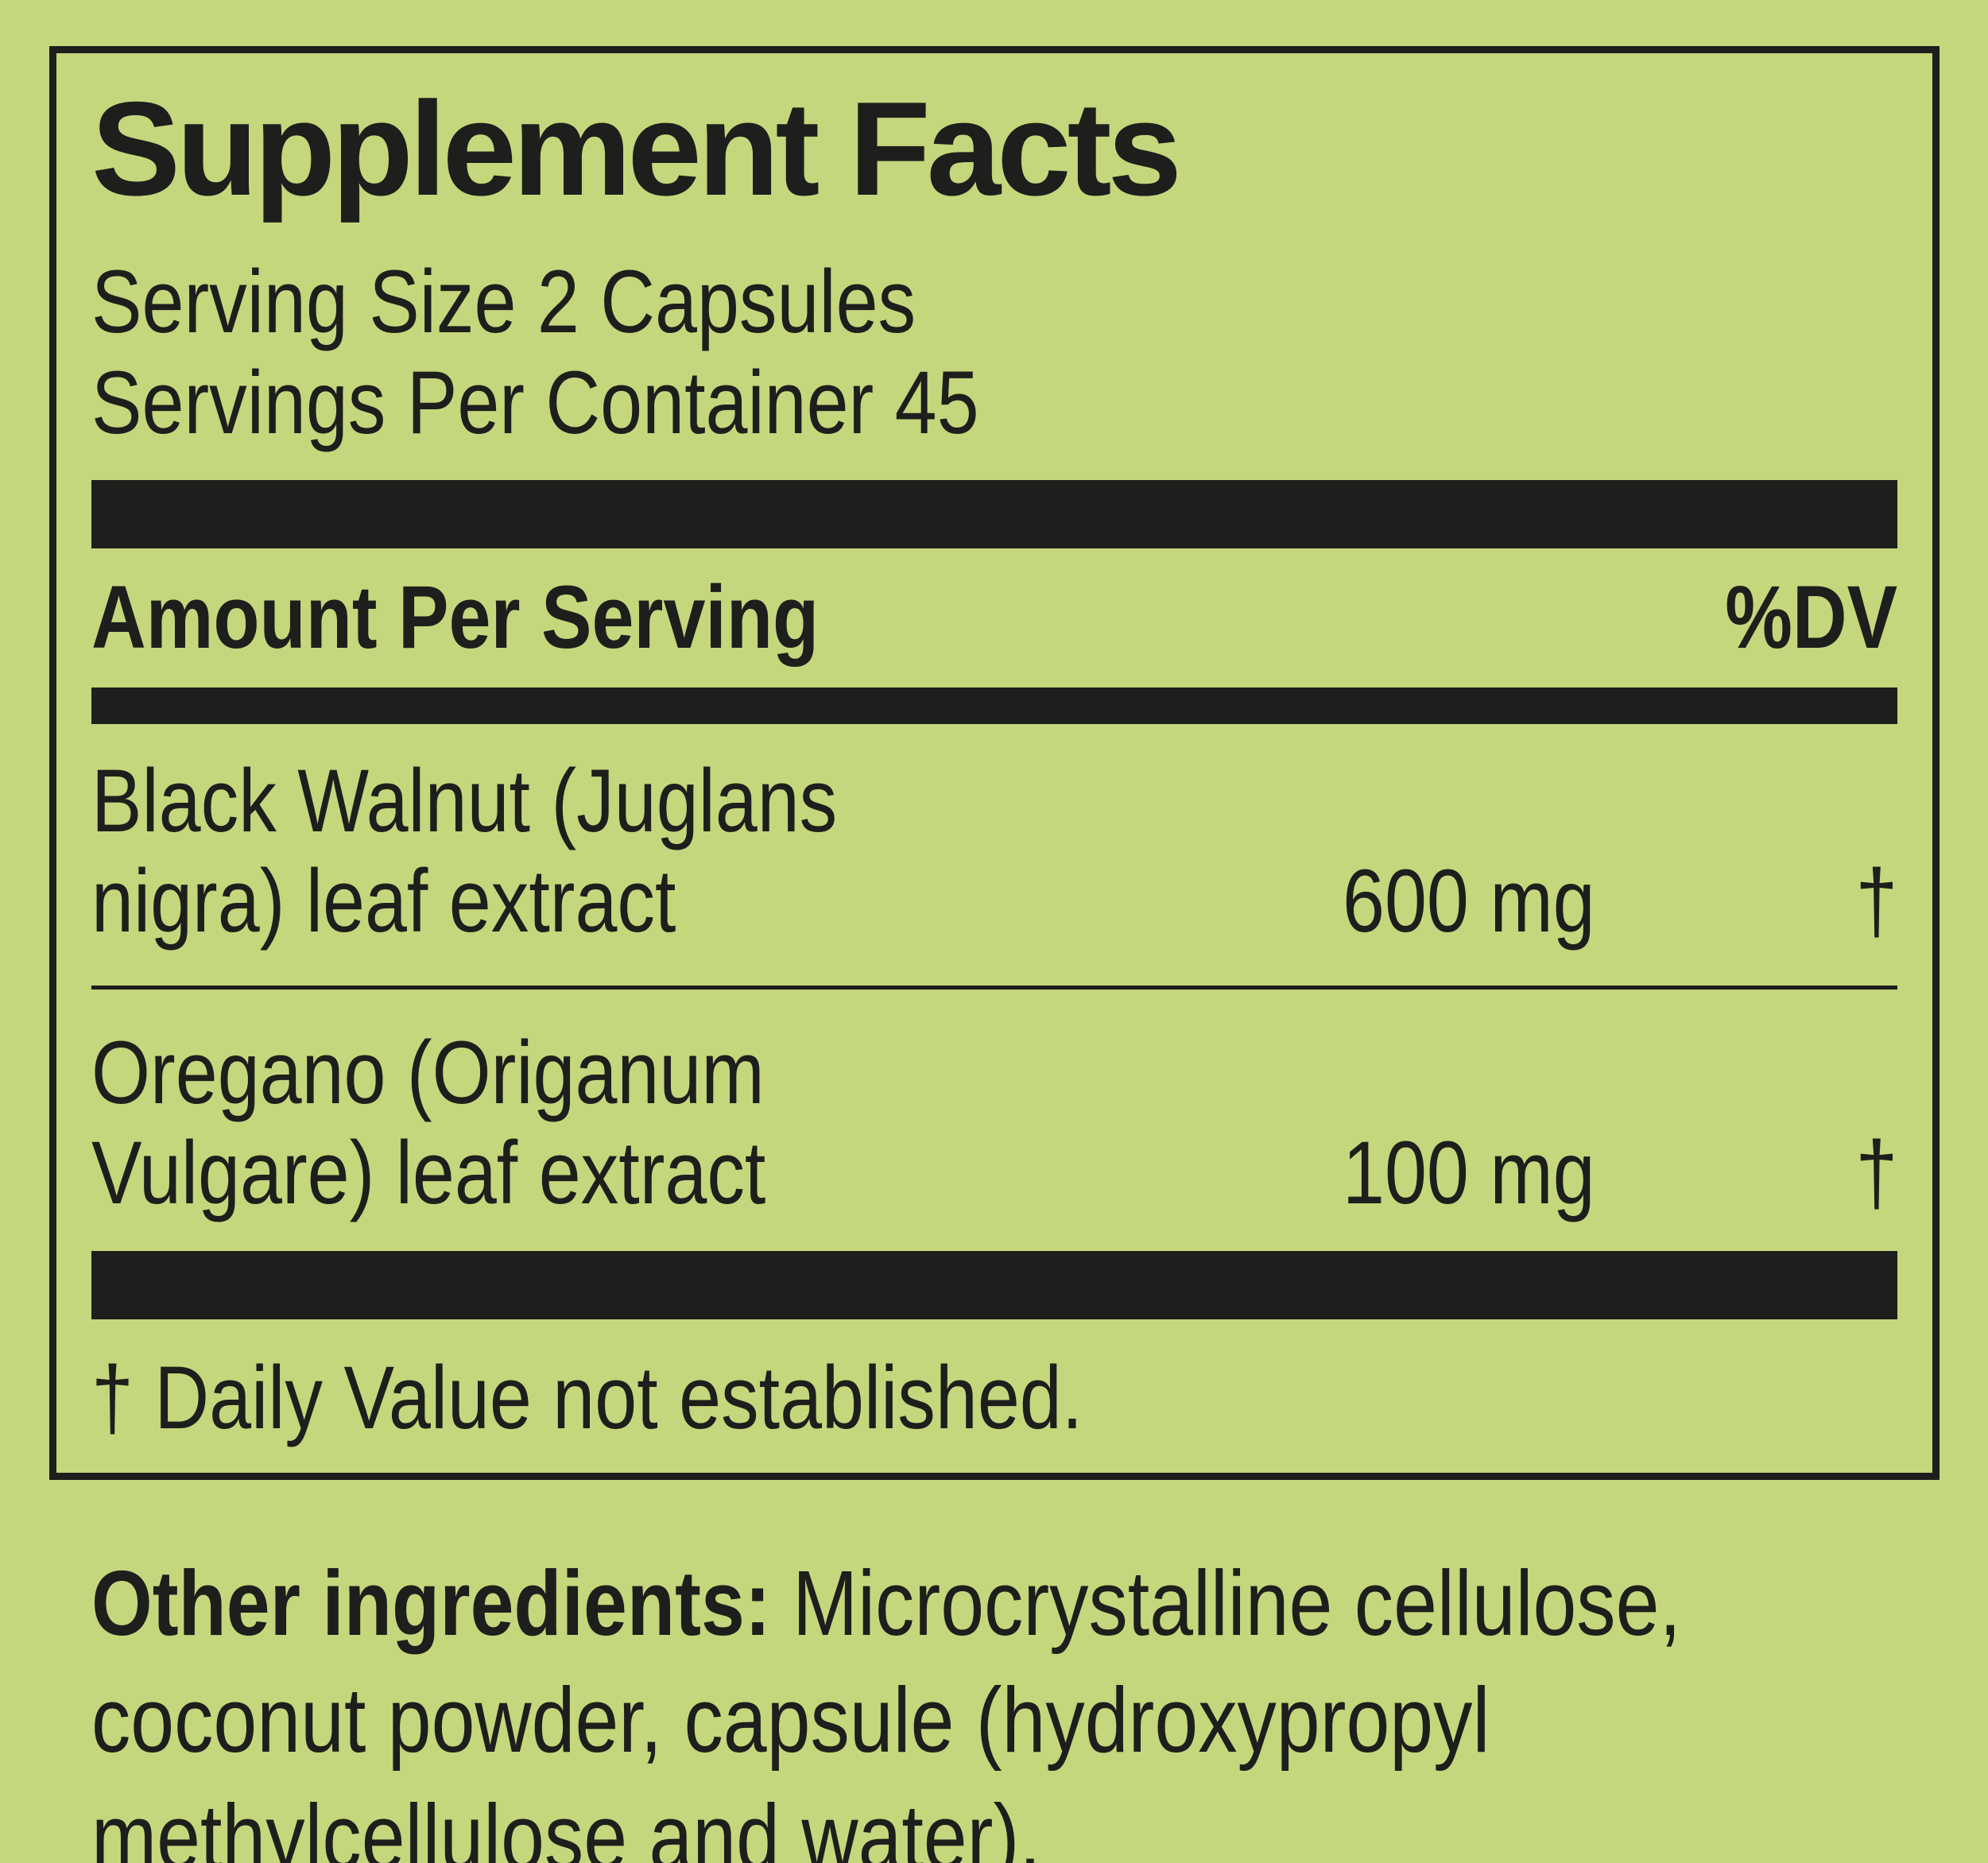 The width and height of the screenshot is (1988, 1863). What do you see at coordinates (994, 705) in the screenshot?
I see `divider-bar-header` at bounding box center [994, 705].